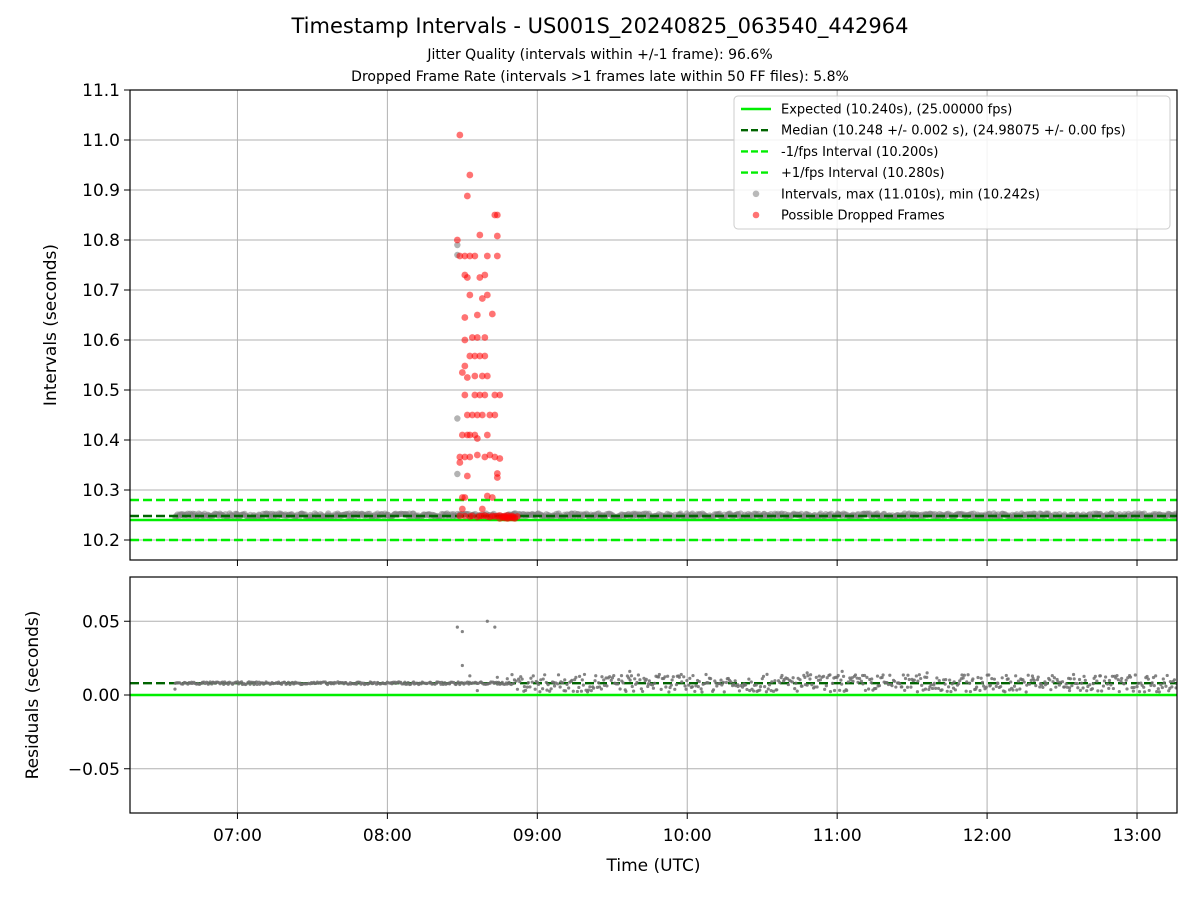 The height and width of the screenshot is (900, 1200). What do you see at coordinates (537, 836) in the screenshot?
I see `x-tick-label: 09:00` at bounding box center [537, 836].